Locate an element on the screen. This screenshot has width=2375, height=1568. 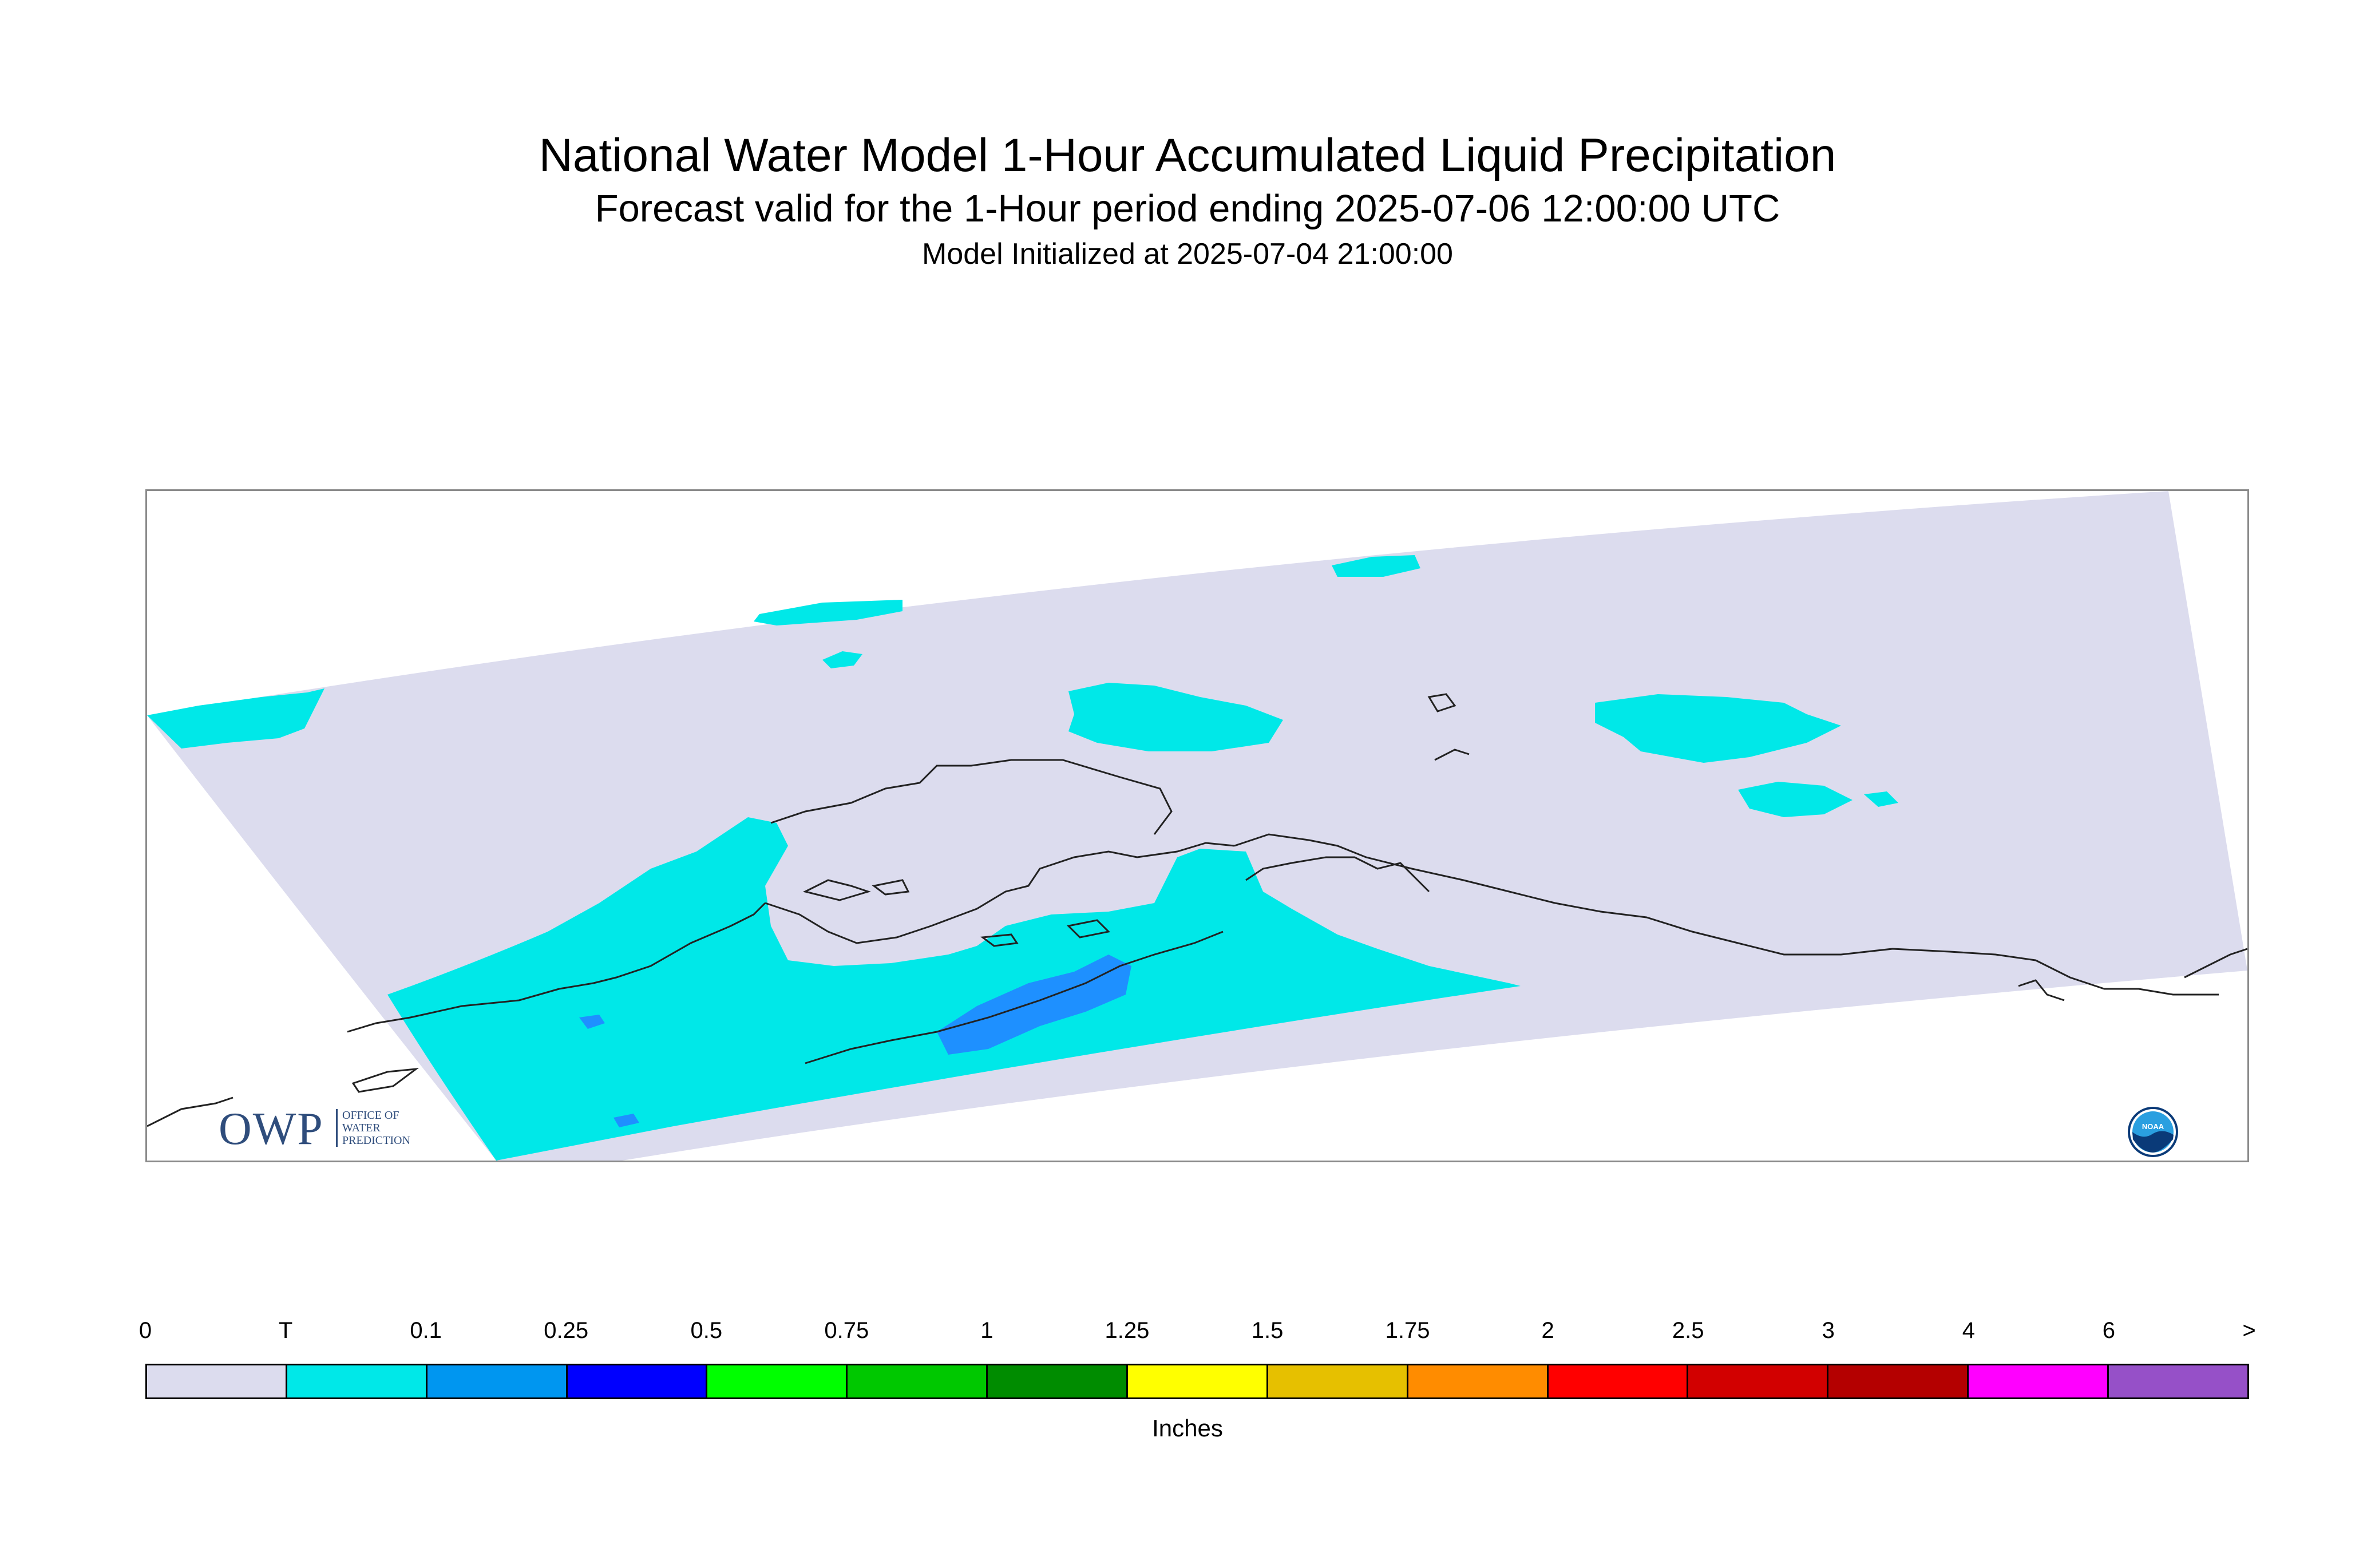
coastline-bristol-bay is located at coordinates (1000, 893).